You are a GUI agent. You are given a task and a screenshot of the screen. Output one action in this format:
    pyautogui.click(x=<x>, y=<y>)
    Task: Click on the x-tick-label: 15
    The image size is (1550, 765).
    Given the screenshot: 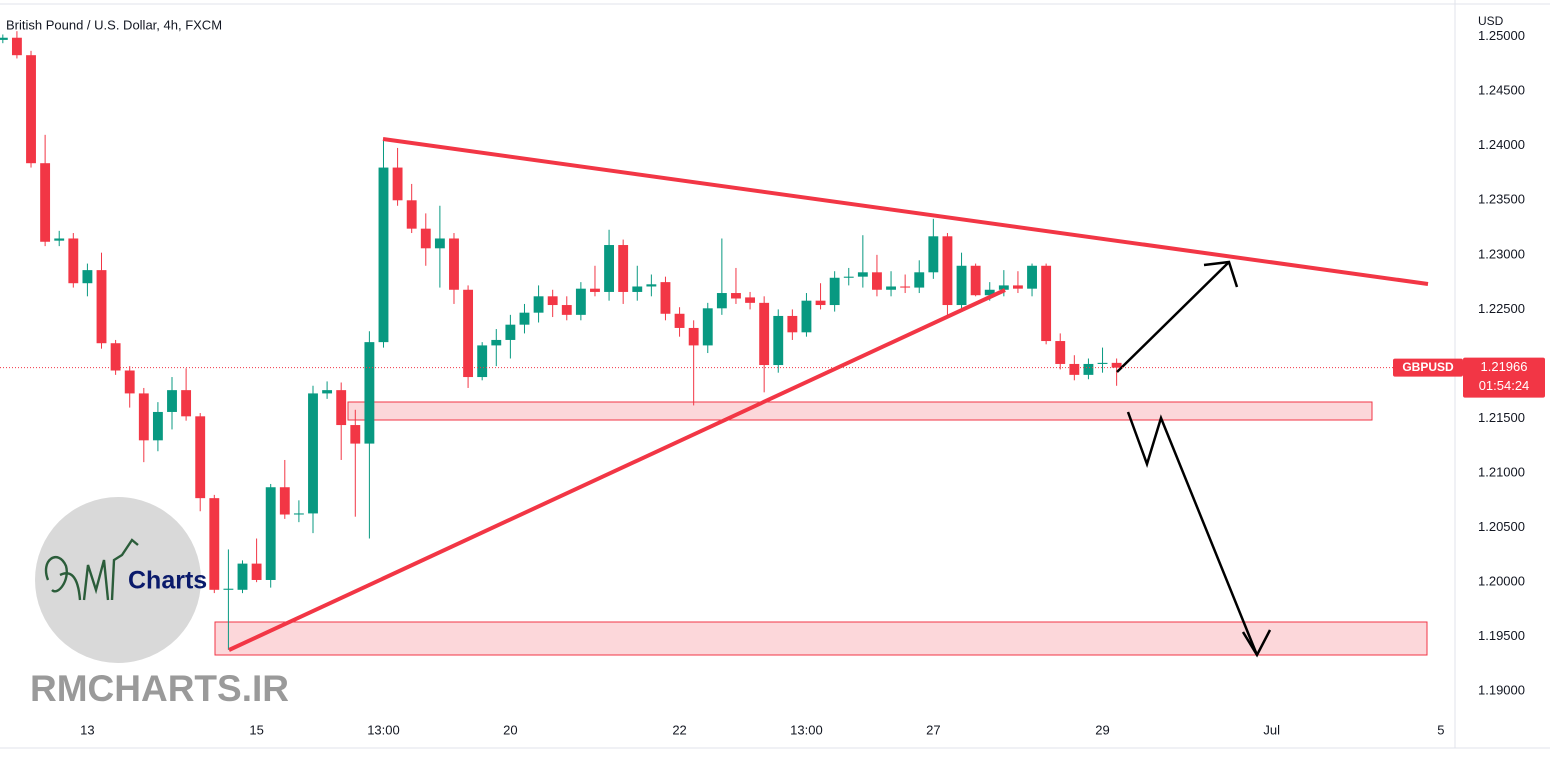 What is the action you would take?
    pyautogui.click(x=256, y=729)
    